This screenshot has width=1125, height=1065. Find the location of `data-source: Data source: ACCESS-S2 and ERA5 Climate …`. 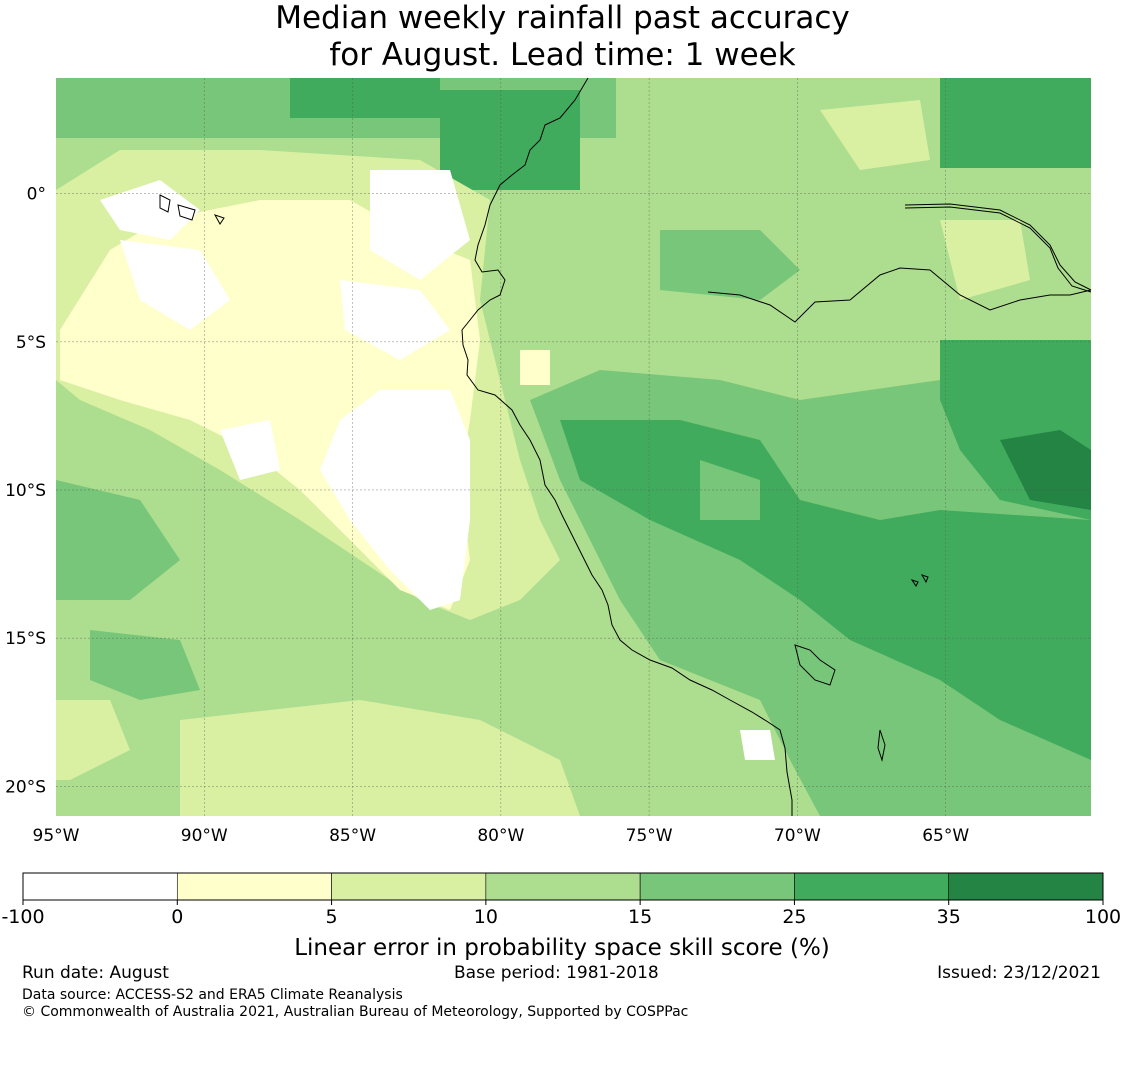

data-source: Data source: ACCESS-S2 and ERA5 Climate … is located at coordinates (212, 995).